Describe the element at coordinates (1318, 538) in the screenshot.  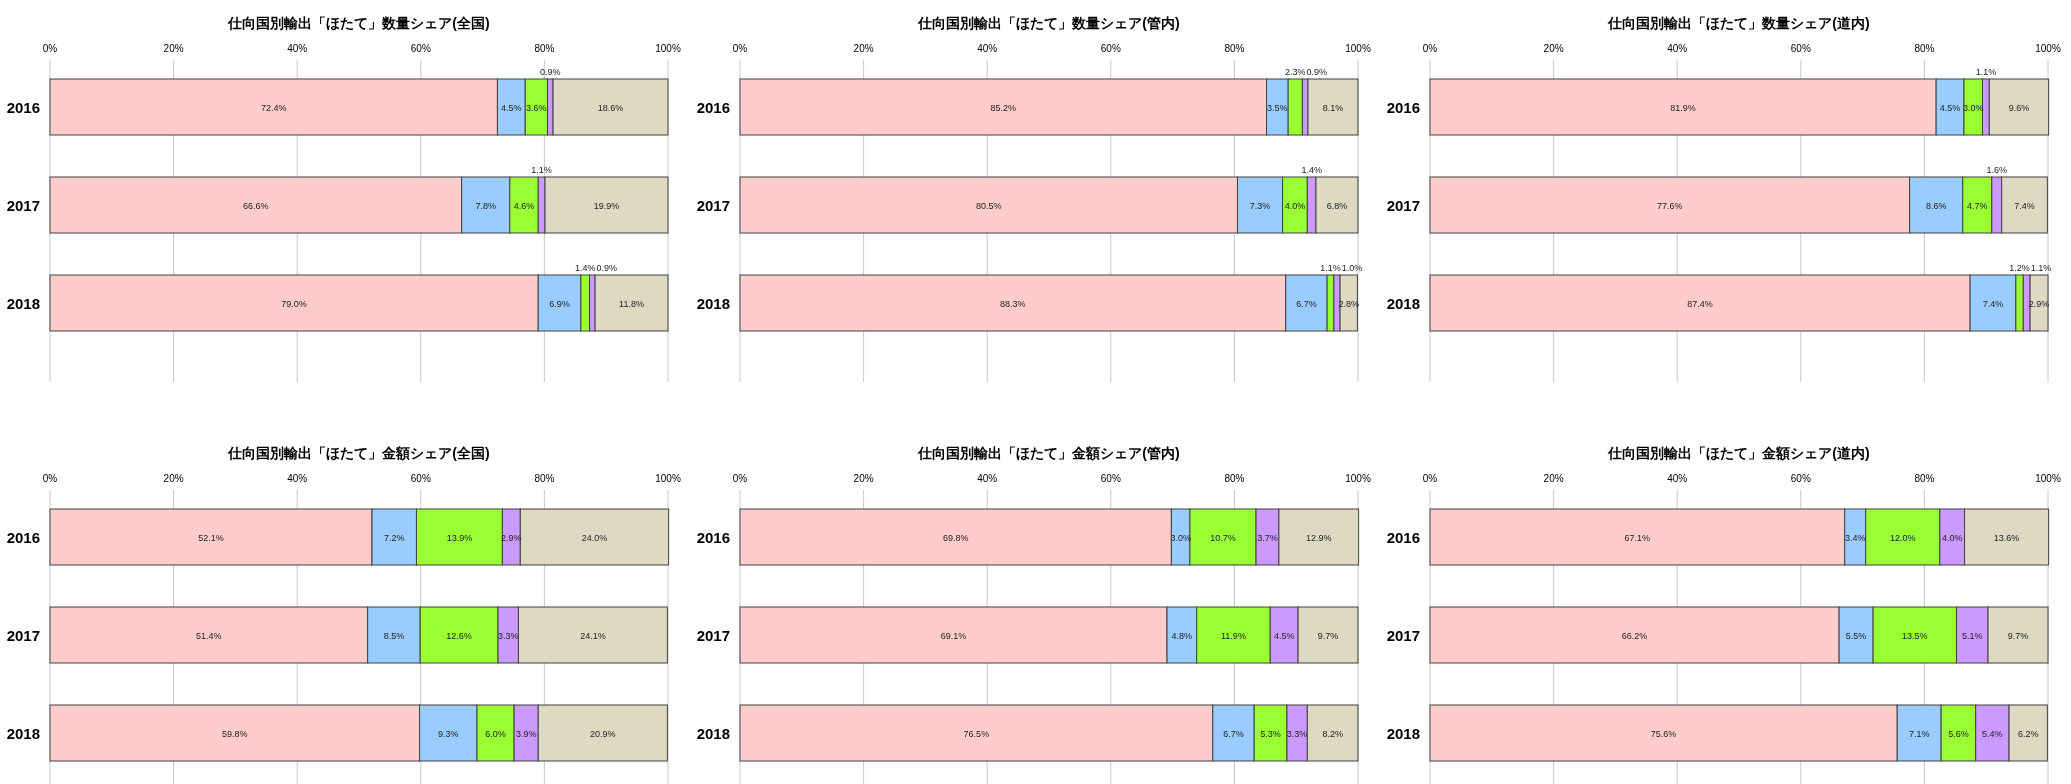
I see `data-label: 12.9%` at that location.